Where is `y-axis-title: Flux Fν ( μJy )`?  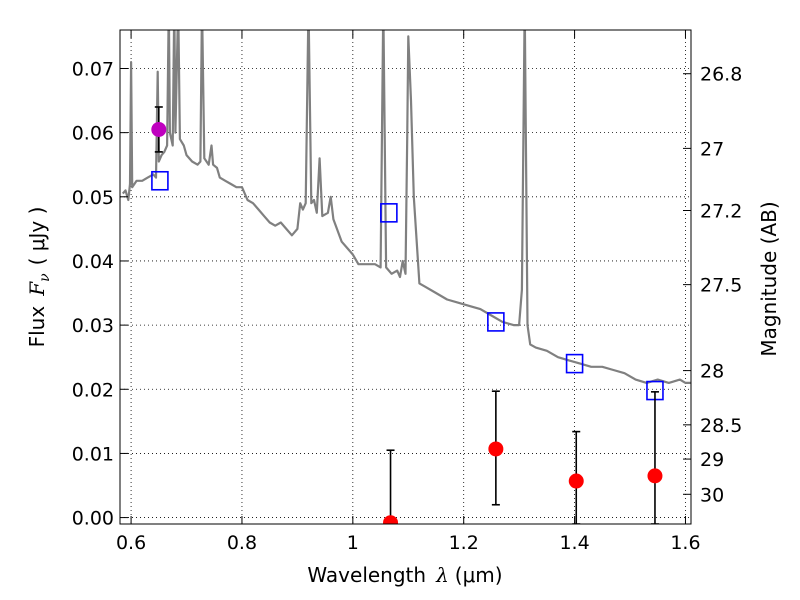 y-axis-title: Flux Fν ( μJy ) is located at coordinates (39, 277).